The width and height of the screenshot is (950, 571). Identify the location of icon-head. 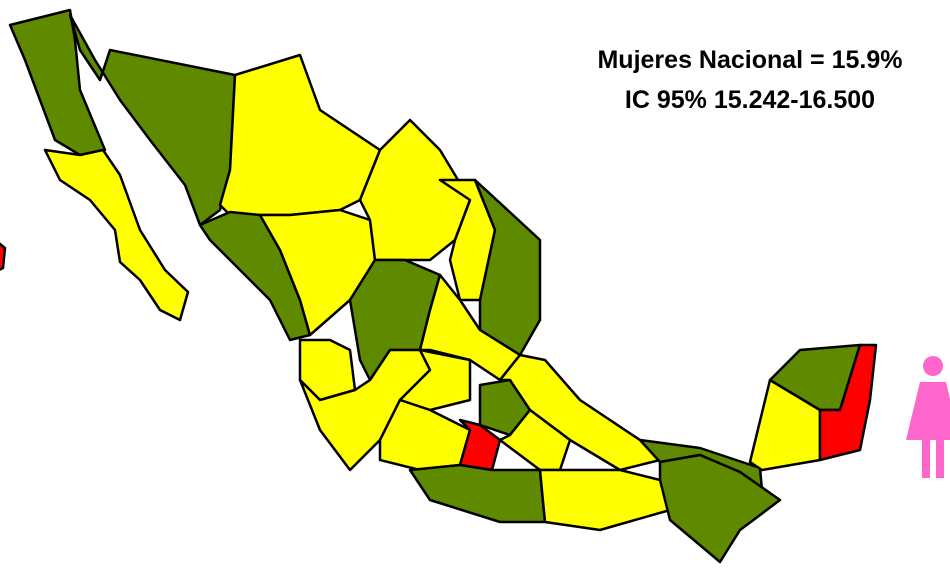
(933, 366).